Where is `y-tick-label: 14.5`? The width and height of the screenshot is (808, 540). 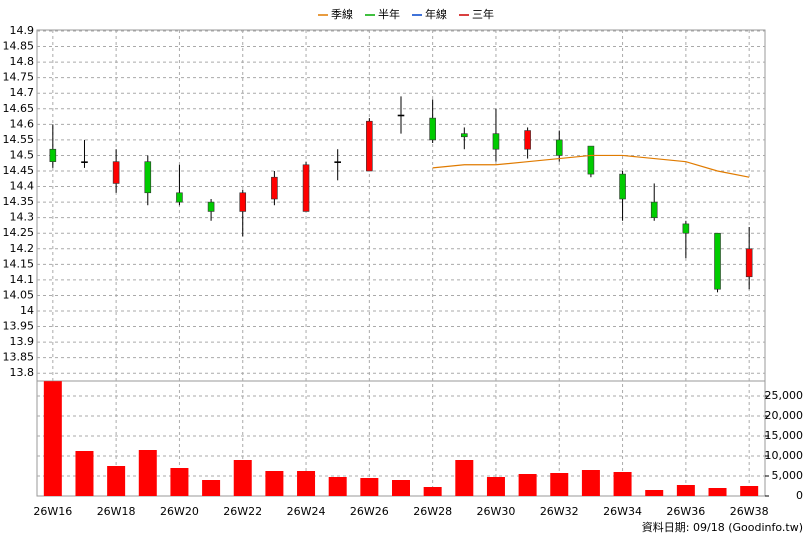 y-tick-label: 14.5 is located at coordinates (22, 154).